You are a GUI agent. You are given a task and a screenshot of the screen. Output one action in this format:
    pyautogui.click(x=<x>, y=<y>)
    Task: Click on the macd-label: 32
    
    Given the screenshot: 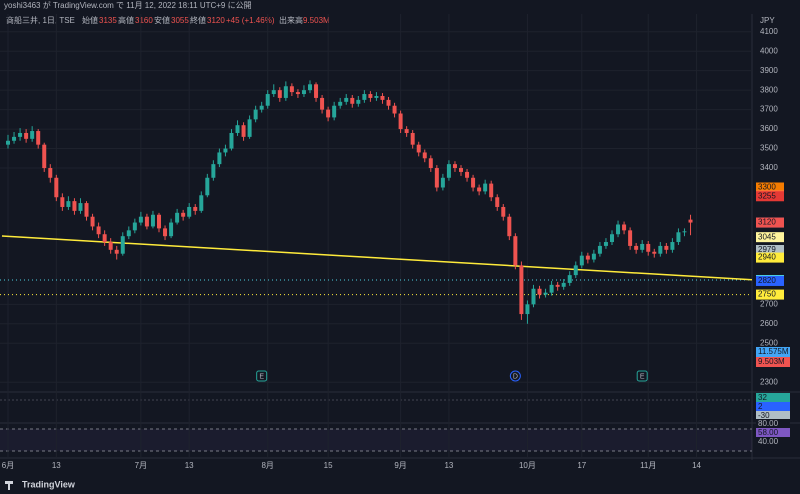 What is the action you would take?
    pyautogui.click(x=762, y=397)
    